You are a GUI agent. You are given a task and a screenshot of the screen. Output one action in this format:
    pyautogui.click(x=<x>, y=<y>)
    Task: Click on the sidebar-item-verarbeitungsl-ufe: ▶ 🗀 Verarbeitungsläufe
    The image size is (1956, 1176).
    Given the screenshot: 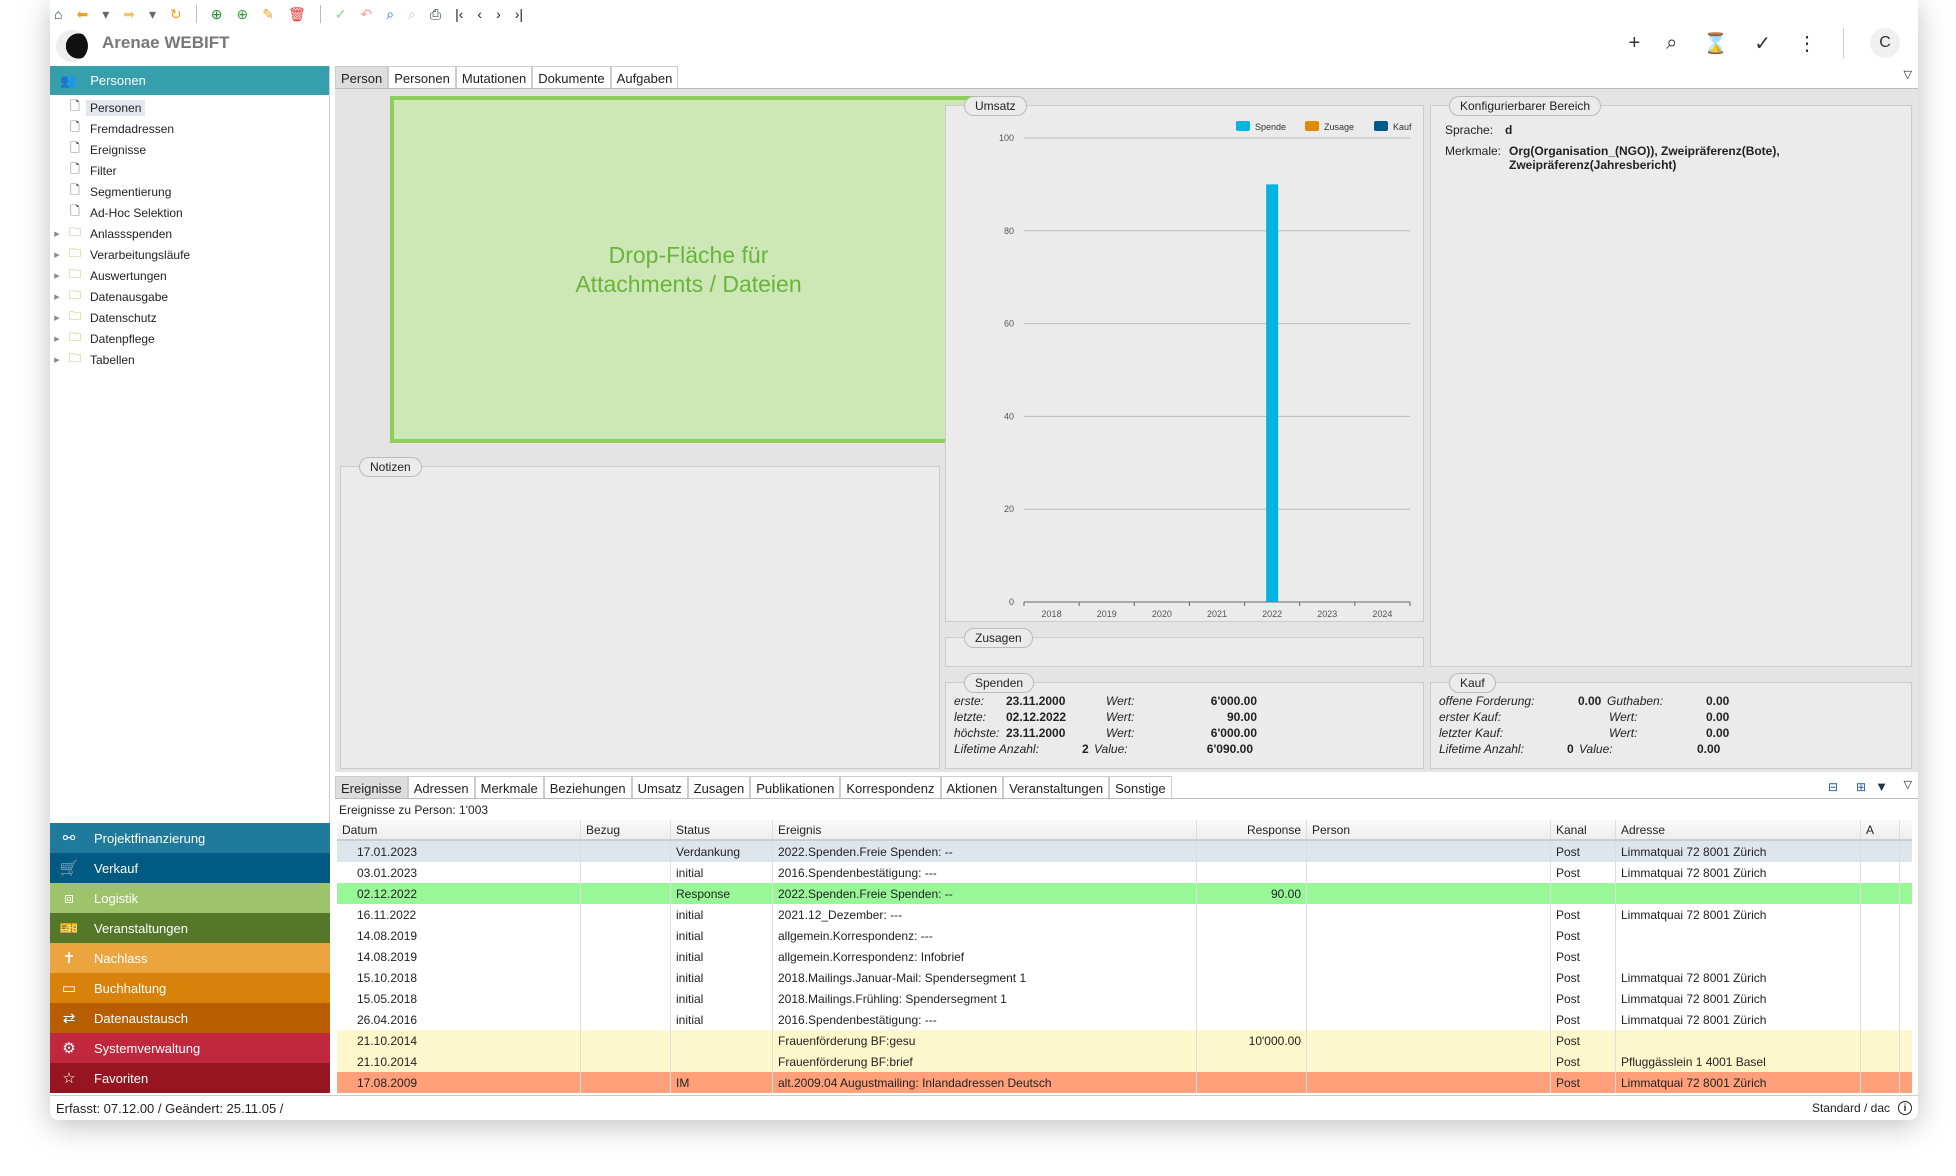 What is the action you would take?
    pyautogui.click(x=189, y=254)
    